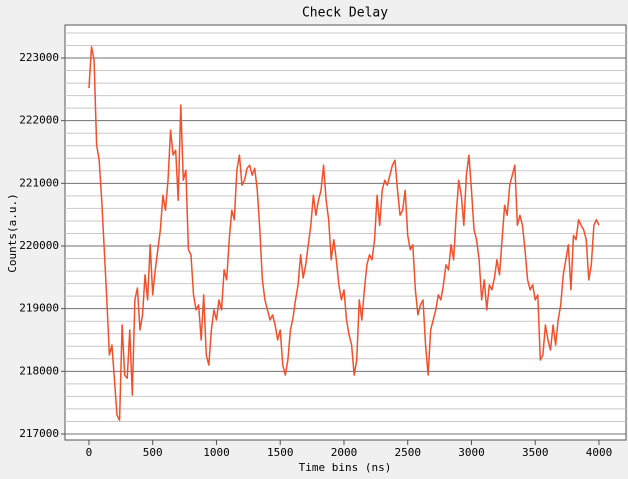  Describe the element at coordinates (12, 232) in the screenshot. I see `y-axis-label: Counts(a.u.)` at that location.